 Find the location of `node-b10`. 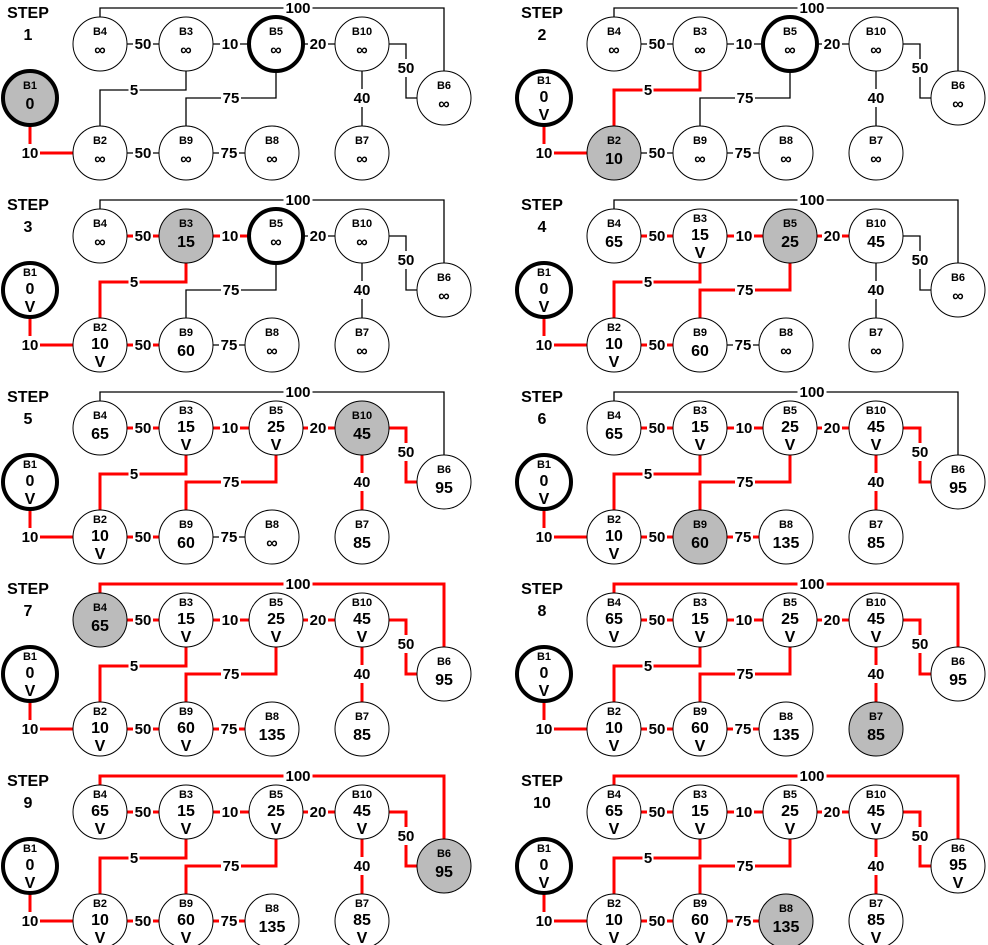

node-b10 is located at coordinates (362, 428).